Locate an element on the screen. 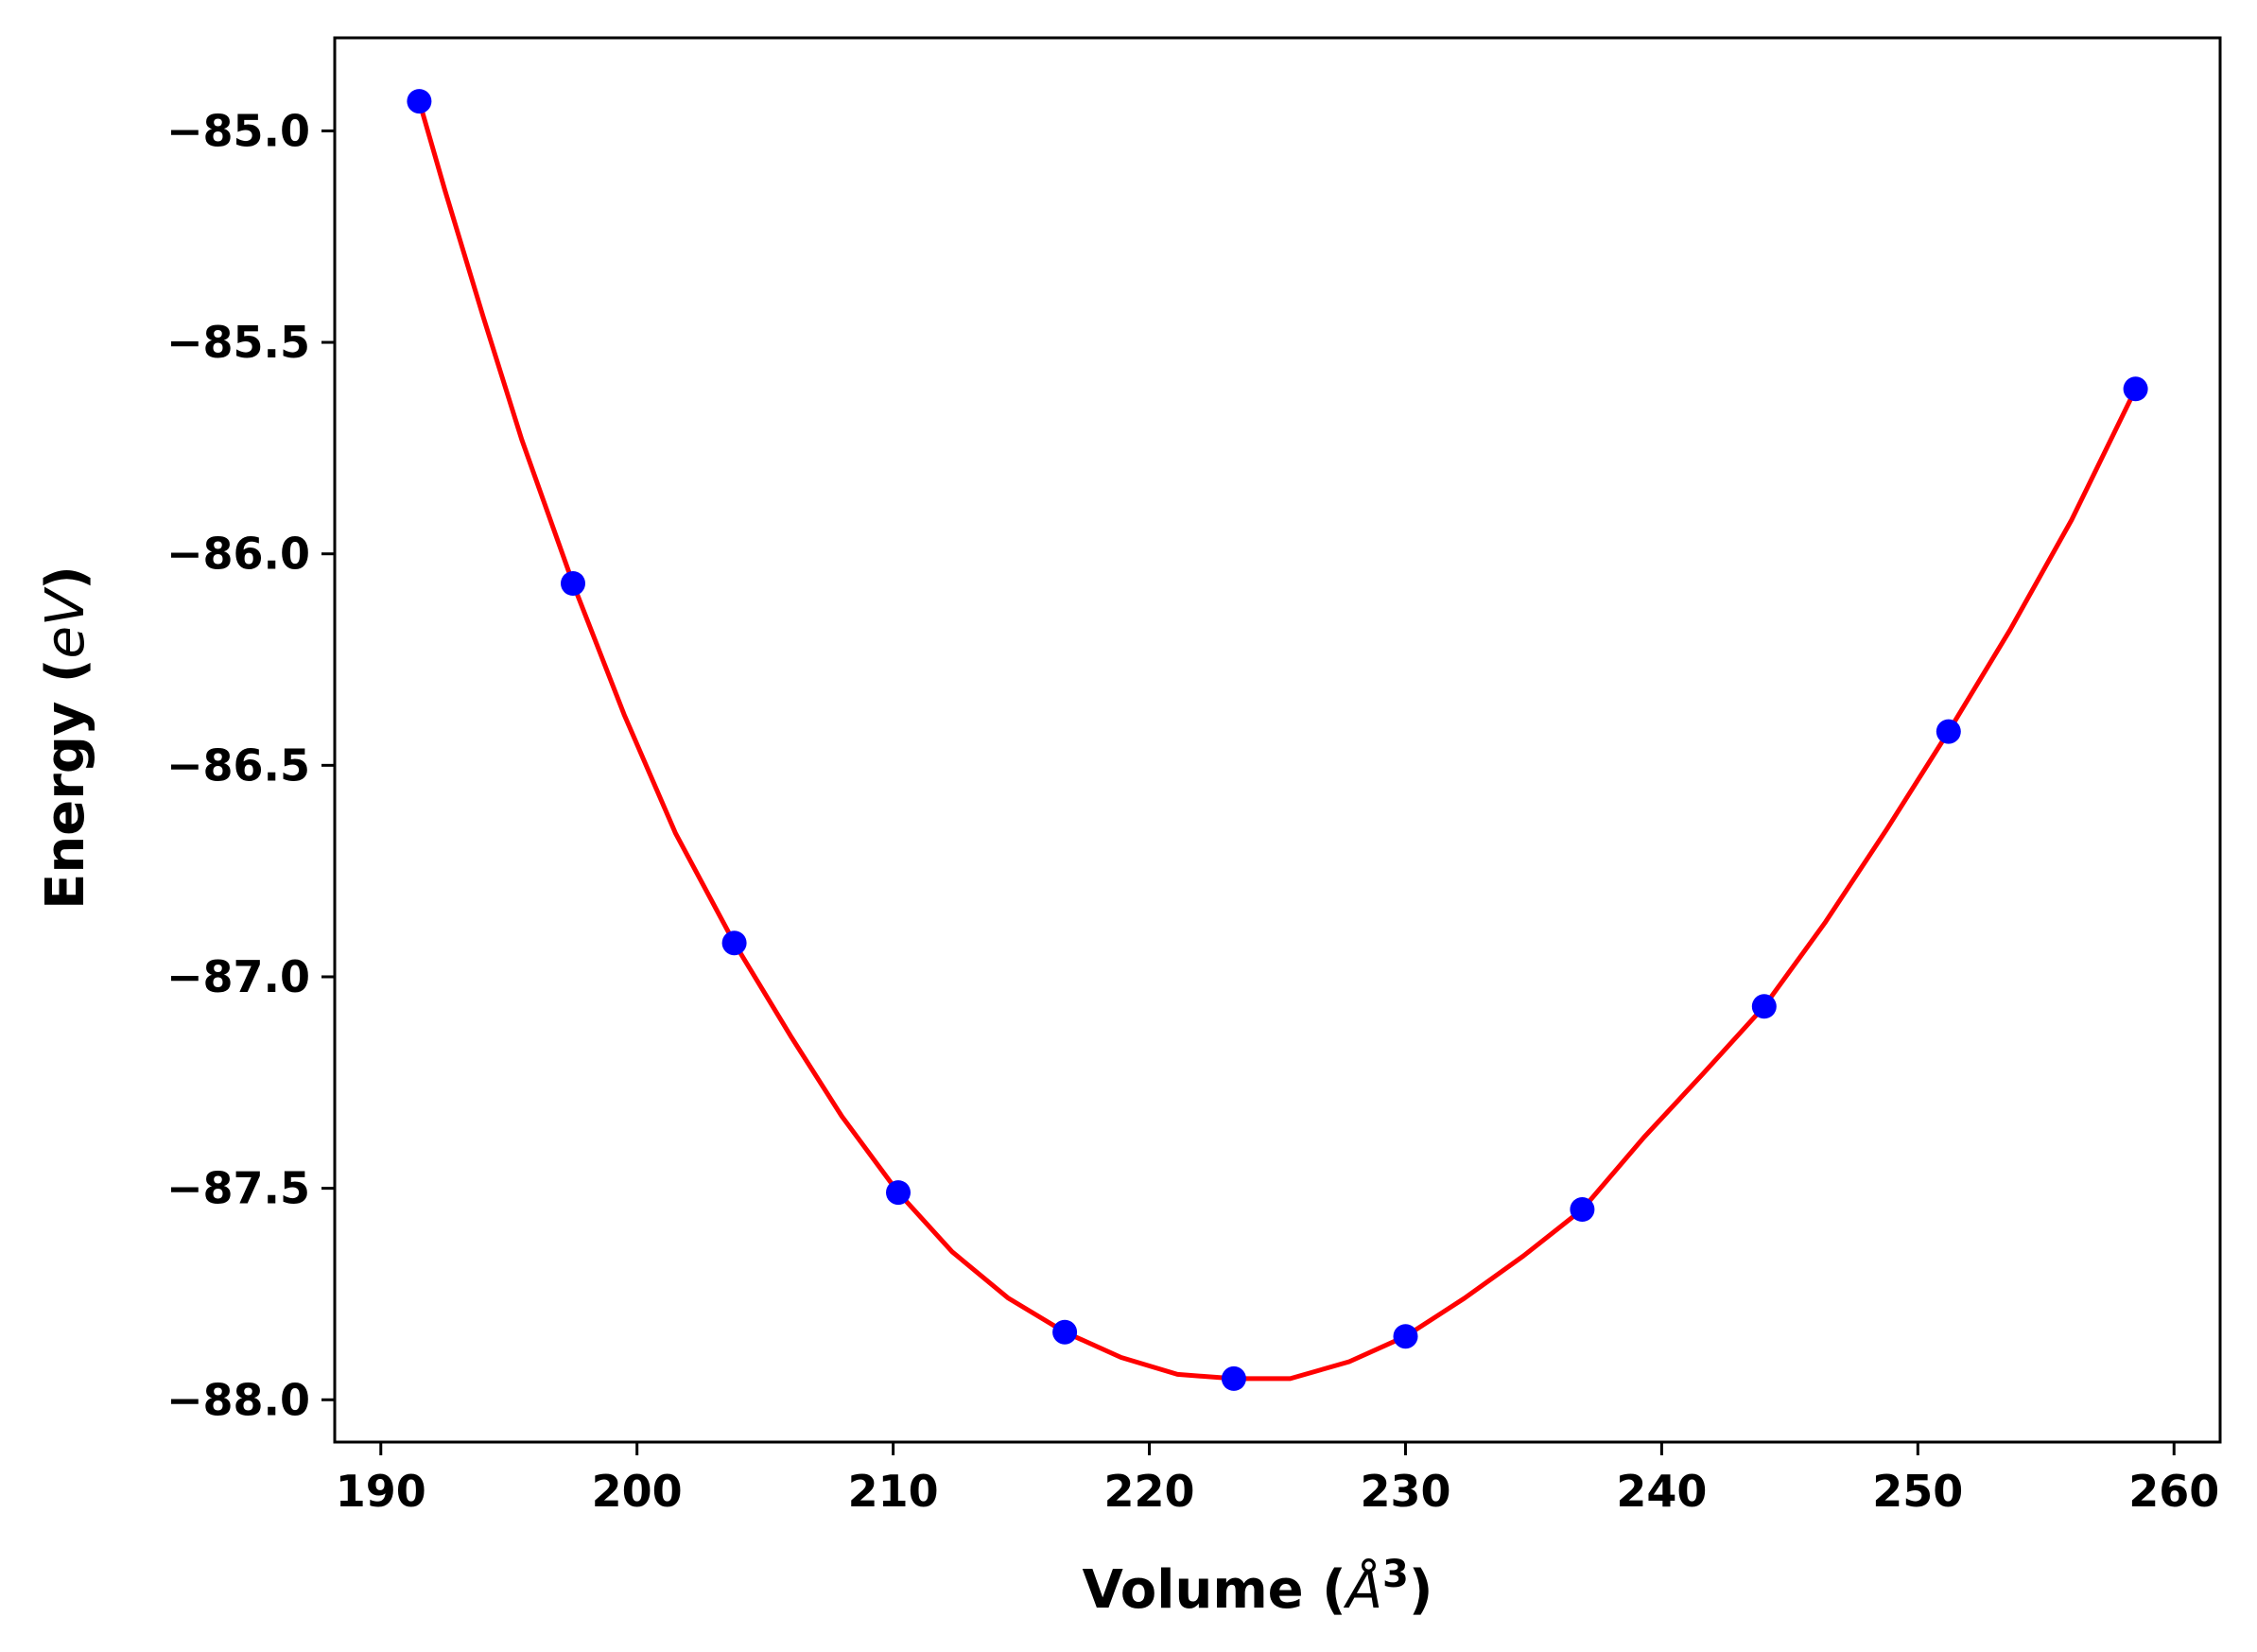 The width and height of the screenshot is (2257, 1652). x-axis-label: Volume (Å3) is located at coordinates (1258, 1587).